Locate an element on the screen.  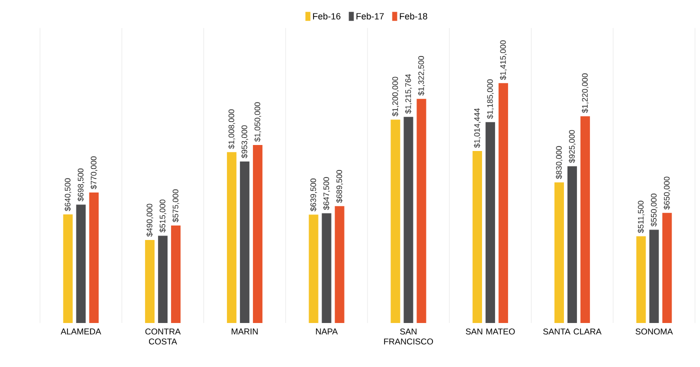
legend-label: Feb-16 is located at coordinates (326, 16).